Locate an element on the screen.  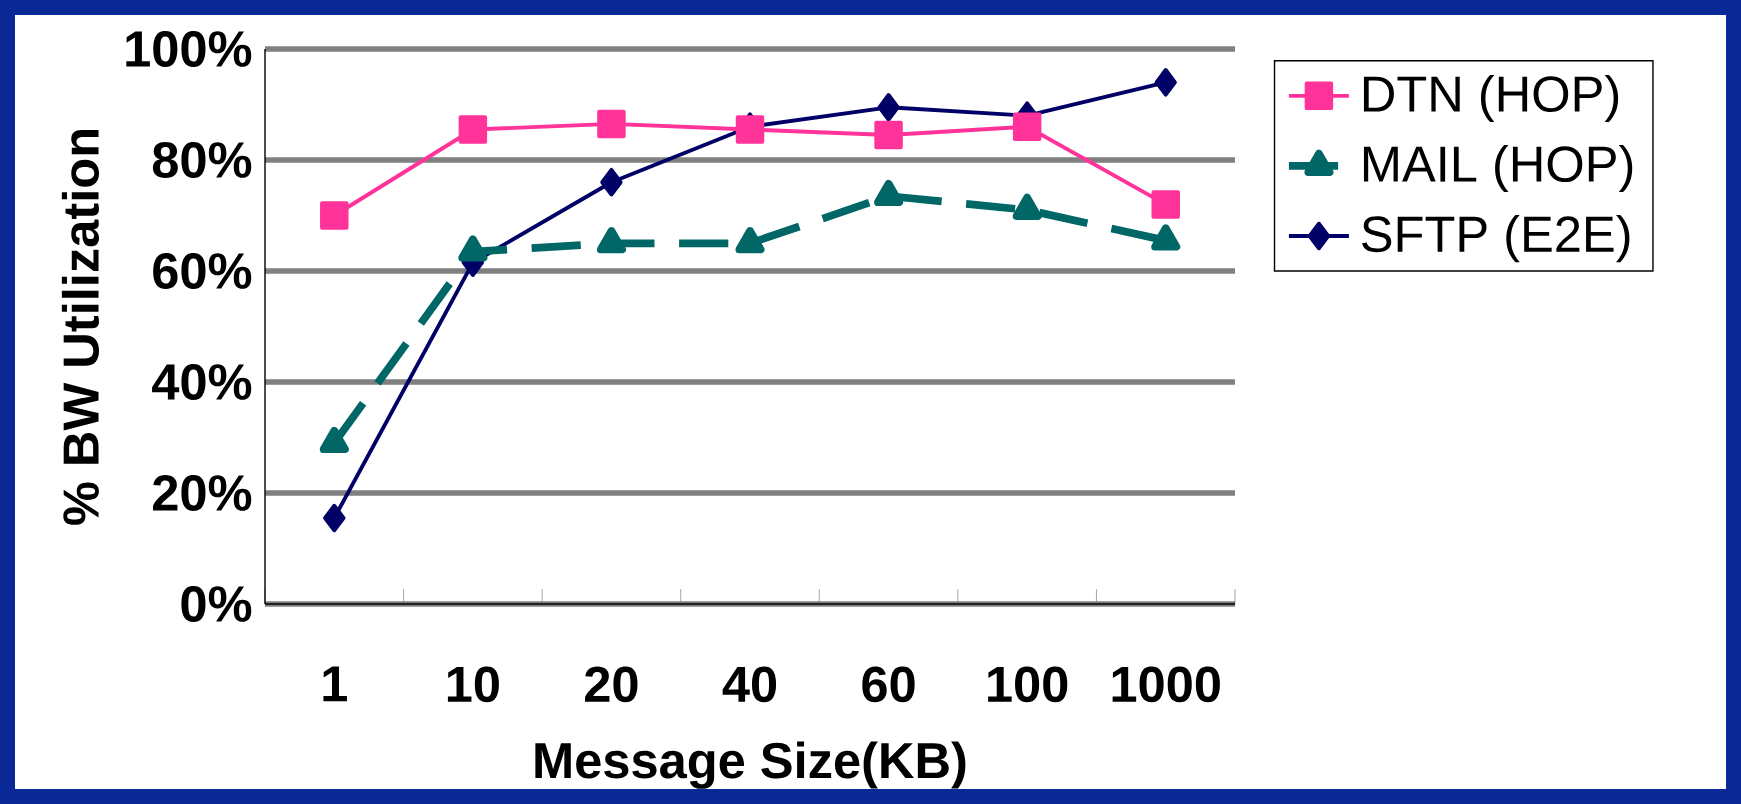
x-axis-title: Message Size(KB) is located at coordinates (750, 765).